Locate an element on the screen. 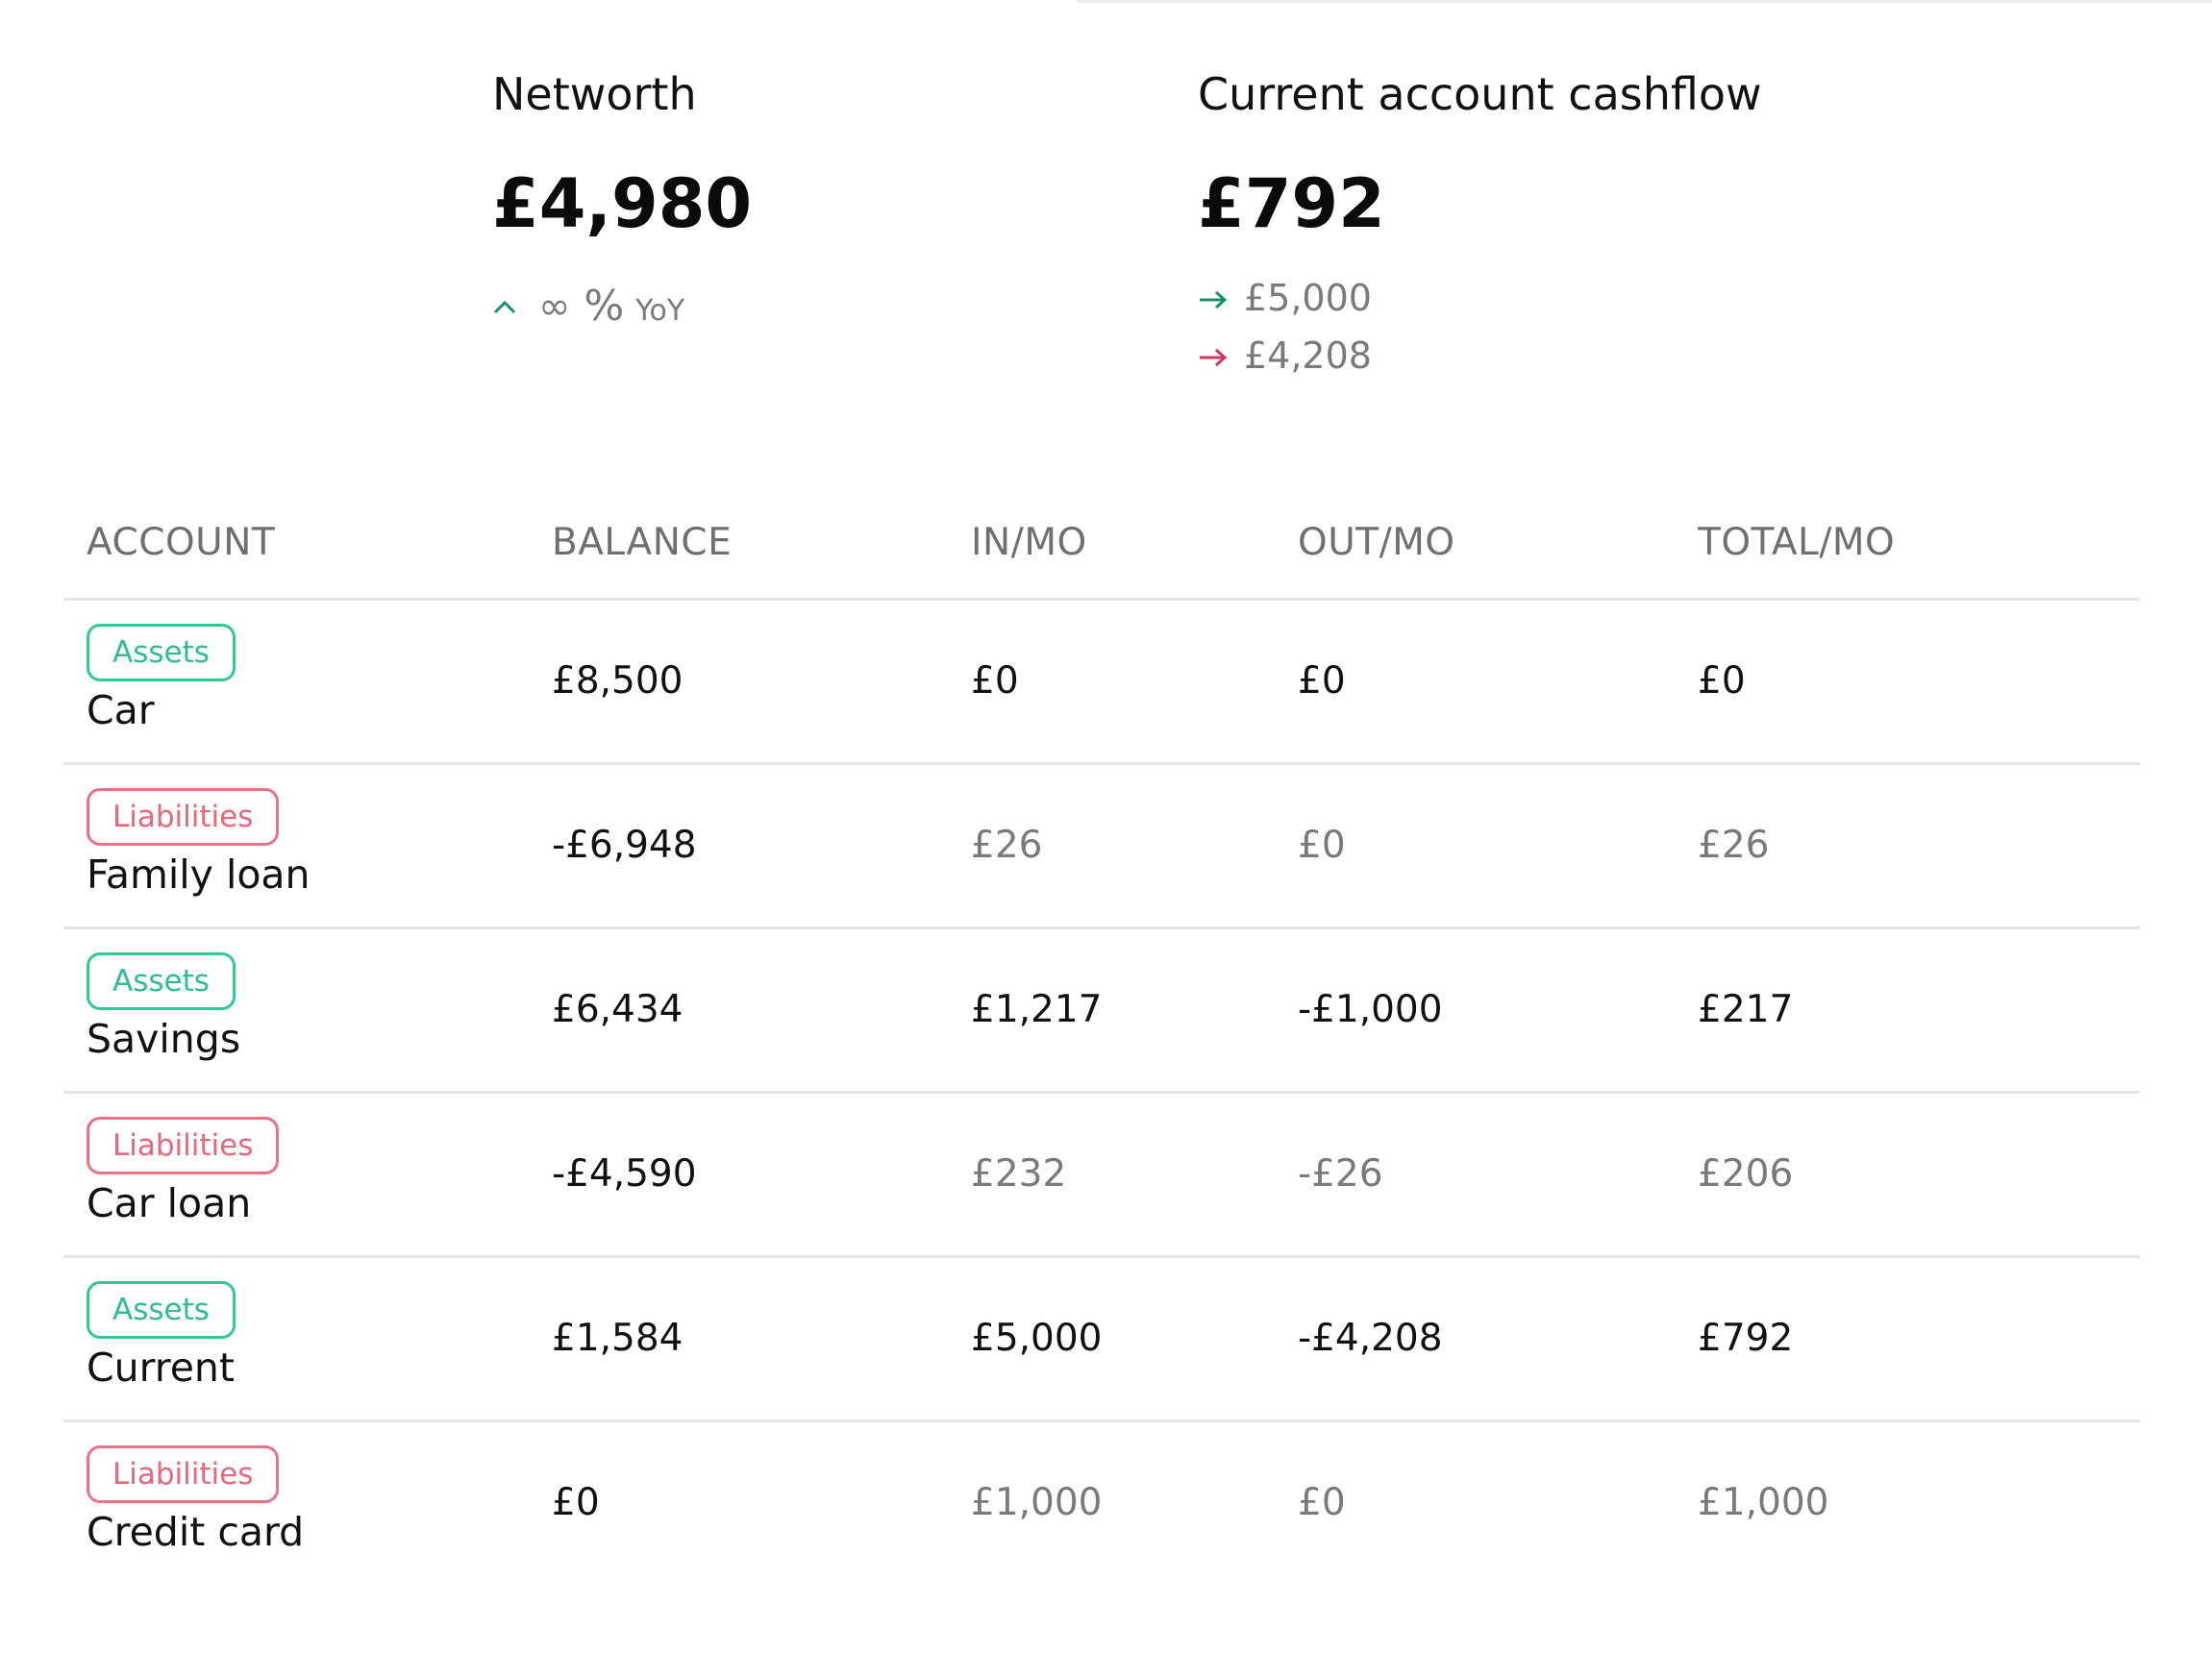 The width and height of the screenshot is (2212, 1679). table-row: Assets Car £8,500 £0 £0 £0 is located at coordinates (1102, 683).